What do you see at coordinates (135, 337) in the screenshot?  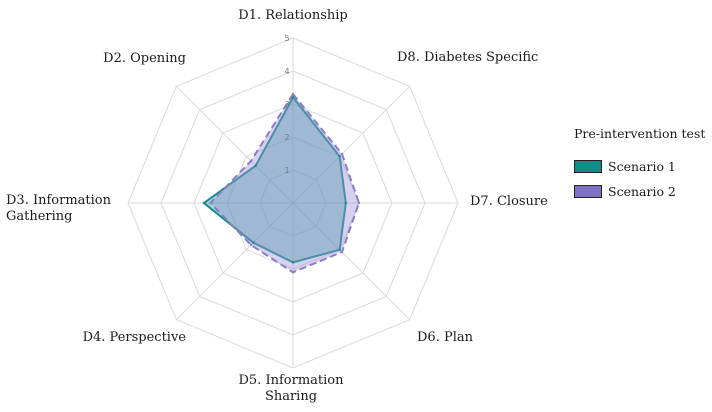 I see `axis-label-d4: D4. Perspective` at bounding box center [135, 337].